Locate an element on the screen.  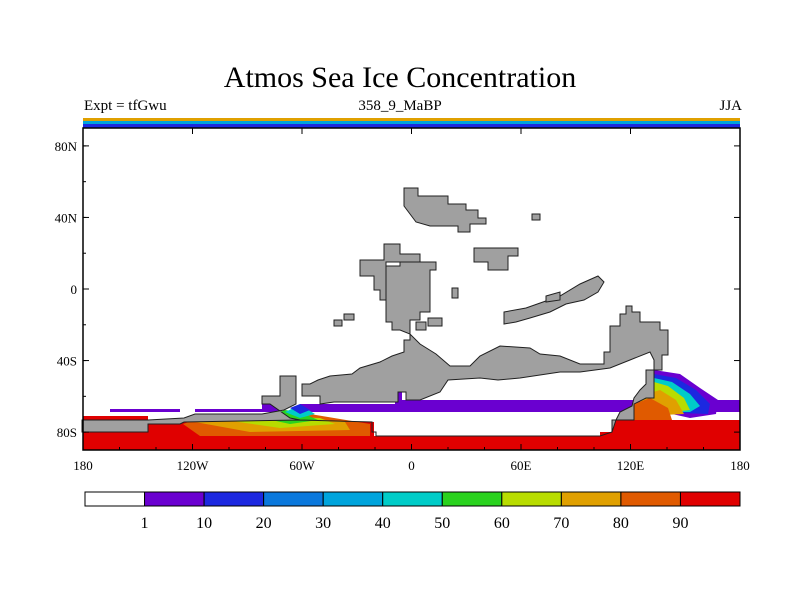
island-mid is located at coordinates (455, 293).